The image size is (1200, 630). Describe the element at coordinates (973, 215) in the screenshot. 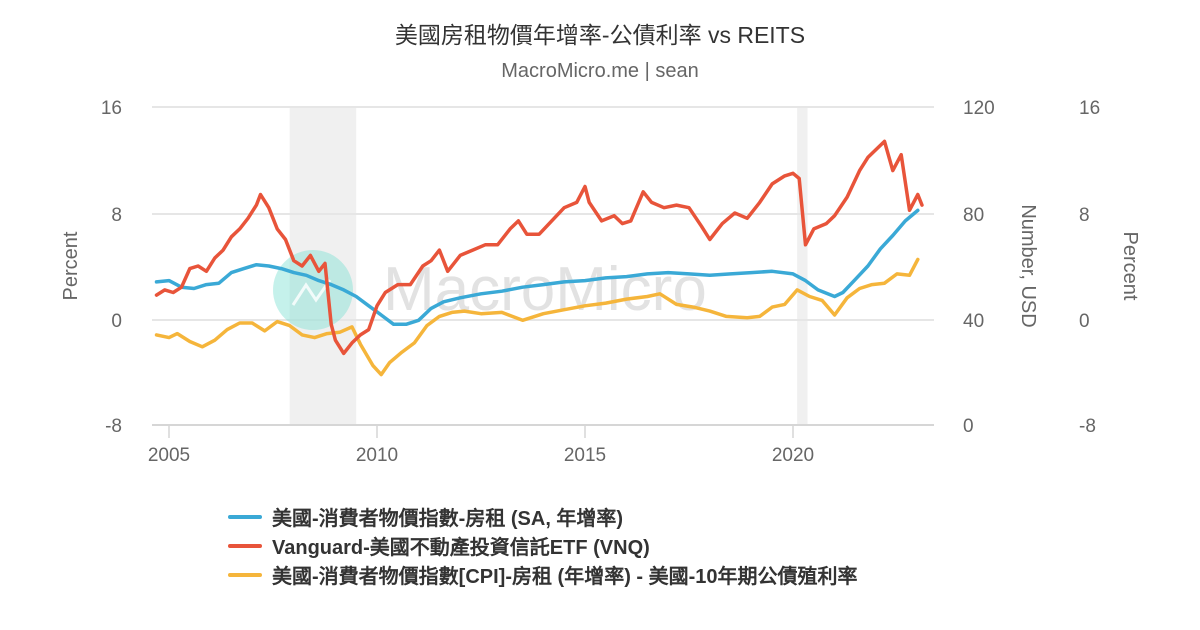

I see `usd-tick-80: 80` at that location.